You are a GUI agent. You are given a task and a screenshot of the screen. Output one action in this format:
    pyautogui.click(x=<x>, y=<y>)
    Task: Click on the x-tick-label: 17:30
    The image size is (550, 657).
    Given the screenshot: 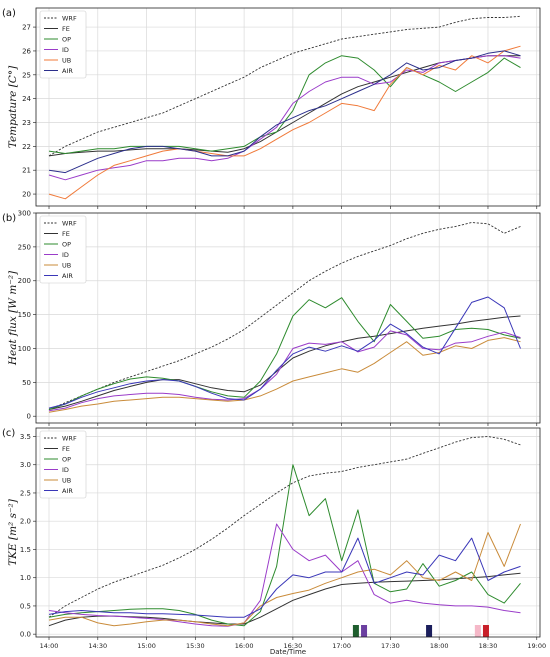 What is the action you would take?
    pyautogui.click(x=390, y=646)
    